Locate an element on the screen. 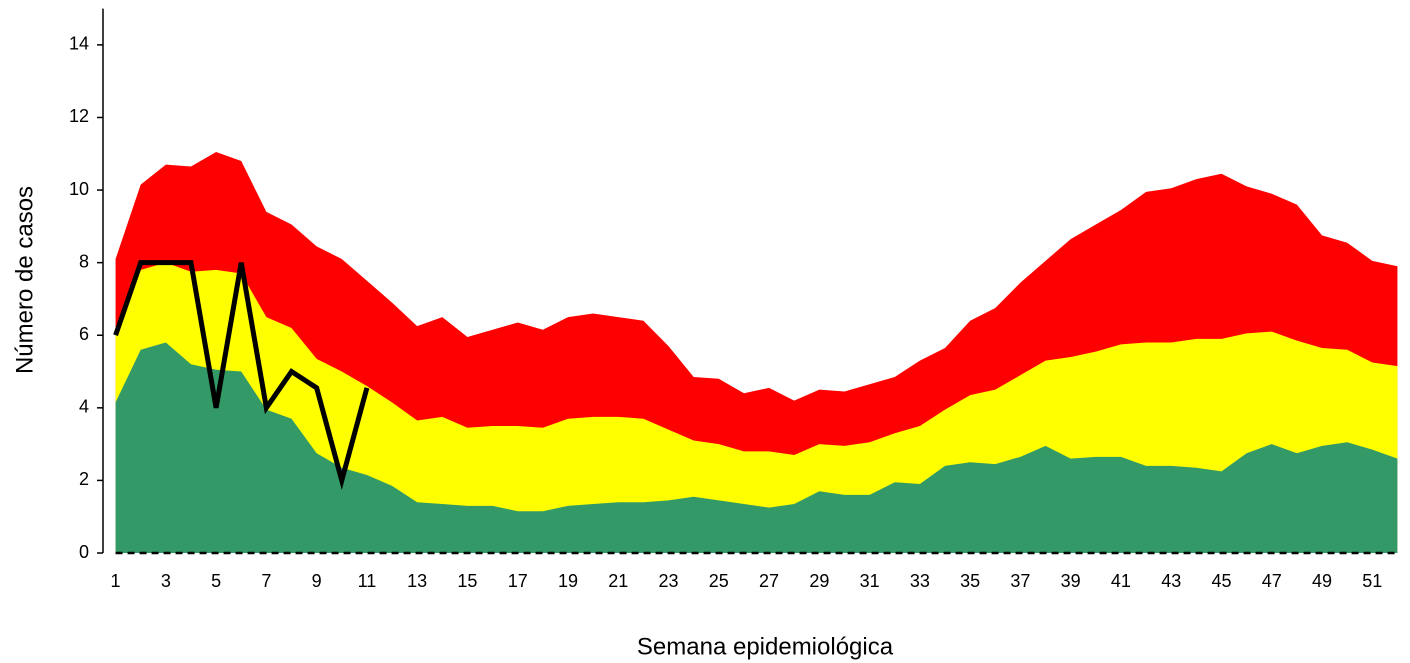 The image size is (1410, 663). y-tick-label: 10 is located at coordinates (79, 189).